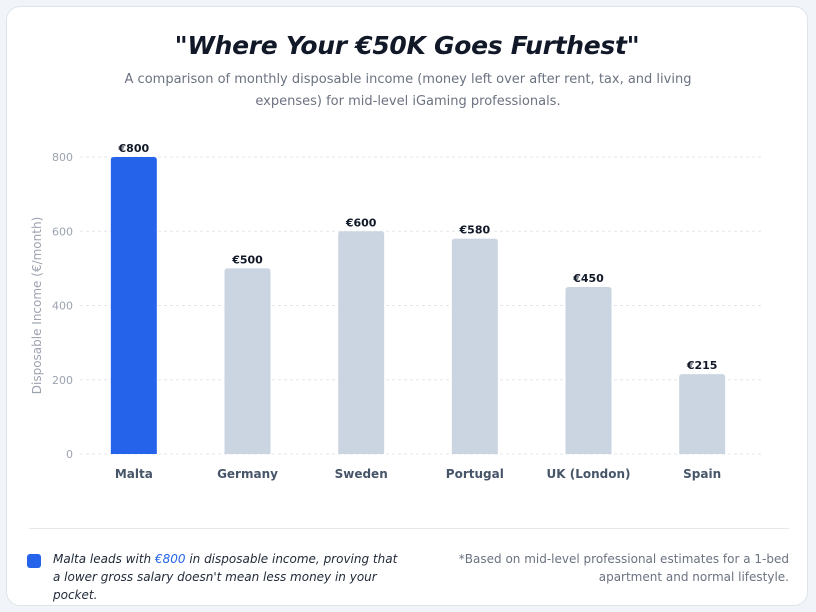 The image size is (816, 612). Describe the element at coordinates (133, 305) in the screenshot. I see `bar-malta` at that location.